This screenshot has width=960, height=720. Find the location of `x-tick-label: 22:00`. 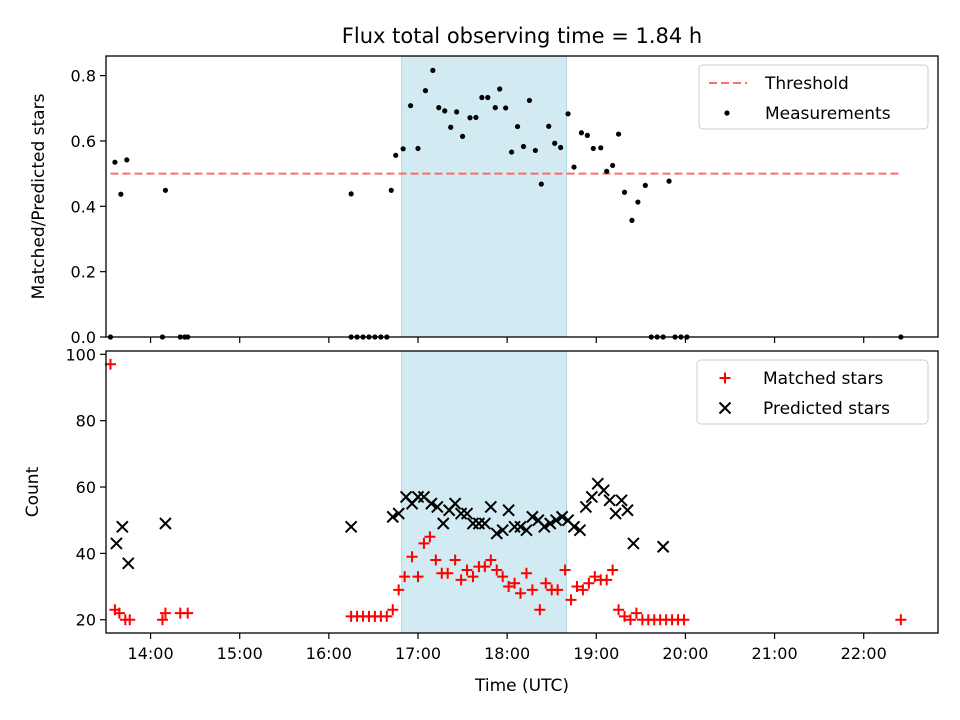

x-tick-label: 22:00 is located at coordinates (864, 653).